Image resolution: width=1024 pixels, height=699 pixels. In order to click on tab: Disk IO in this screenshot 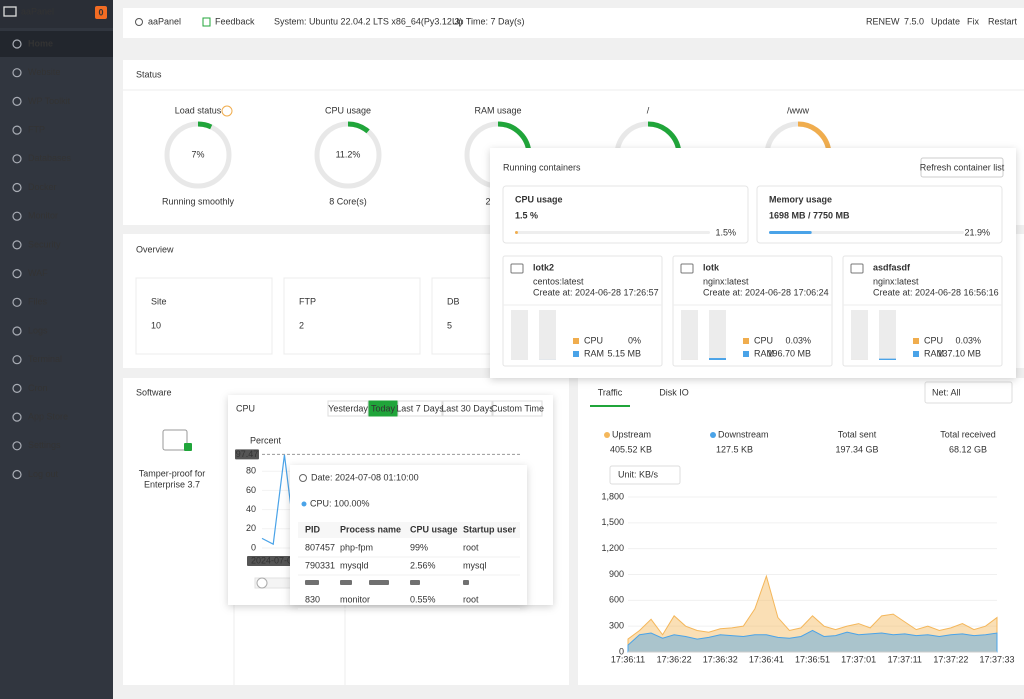, I will do `click(674, 392)`.